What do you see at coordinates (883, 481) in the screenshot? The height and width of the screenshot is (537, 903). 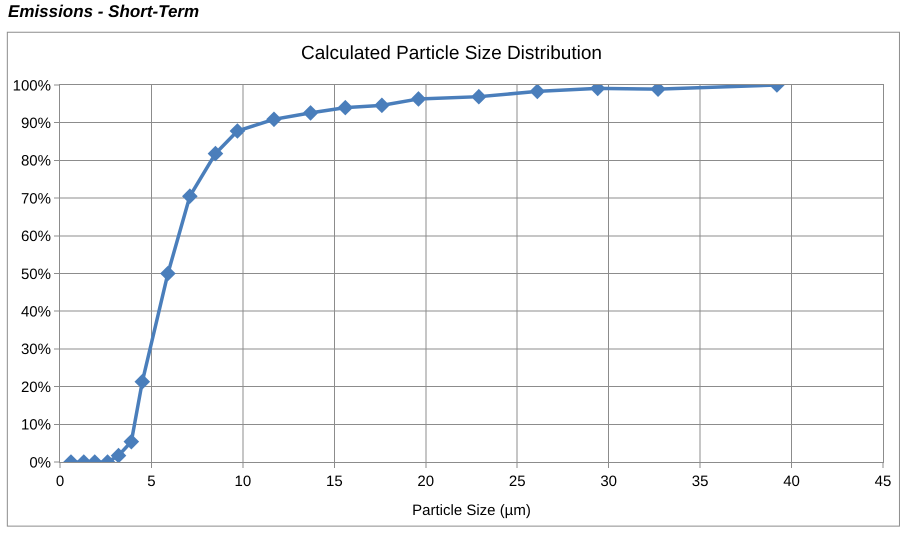 I see `x-tick-label: 45` at bounding box center [883, 481].